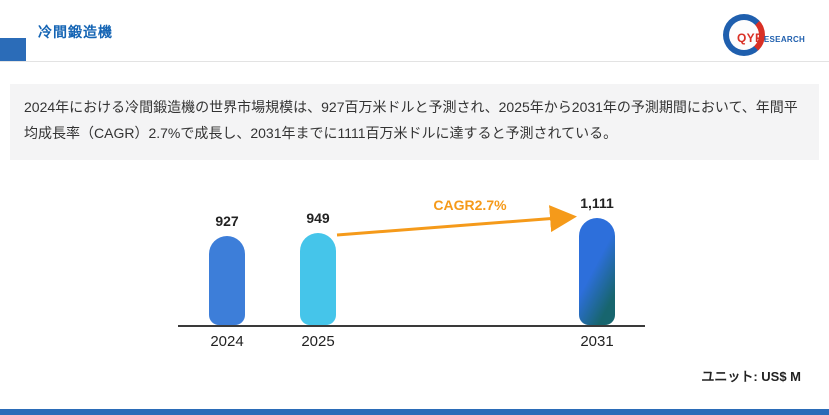 Image resolution: width=829 pixels, height=415 pixels. What do you see at coordinates (784, 39) in the screenshot?
I see `logo-text-secondary: ESEARCH` at bounding box center [784, 39].